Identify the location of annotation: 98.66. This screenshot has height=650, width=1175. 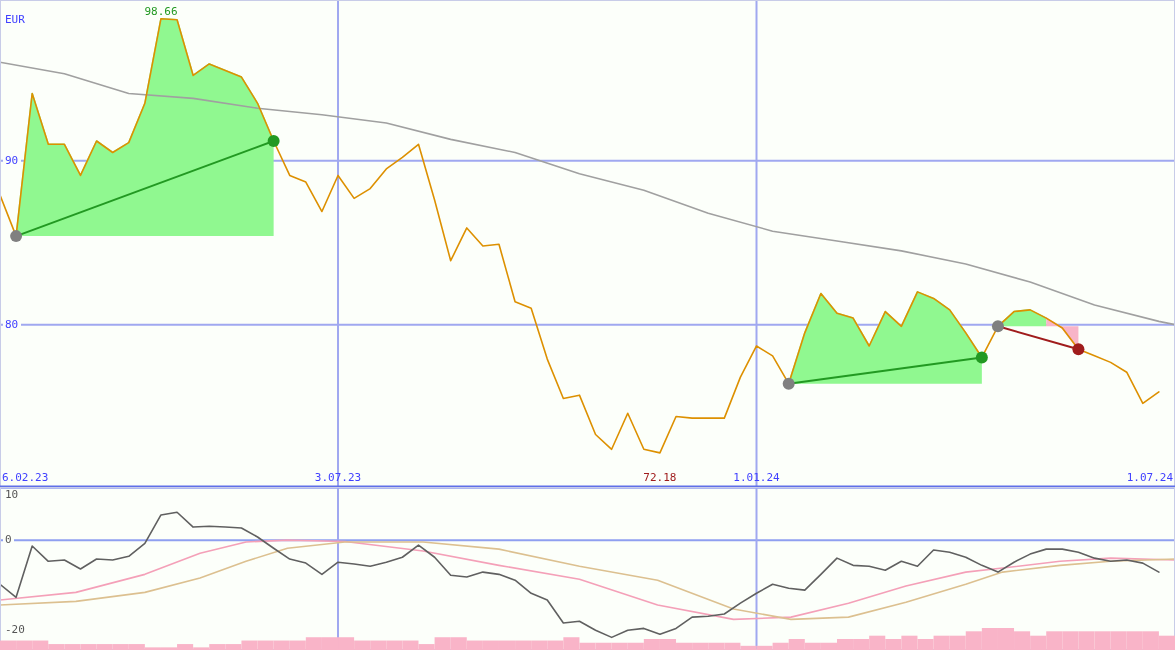
(161, 11).